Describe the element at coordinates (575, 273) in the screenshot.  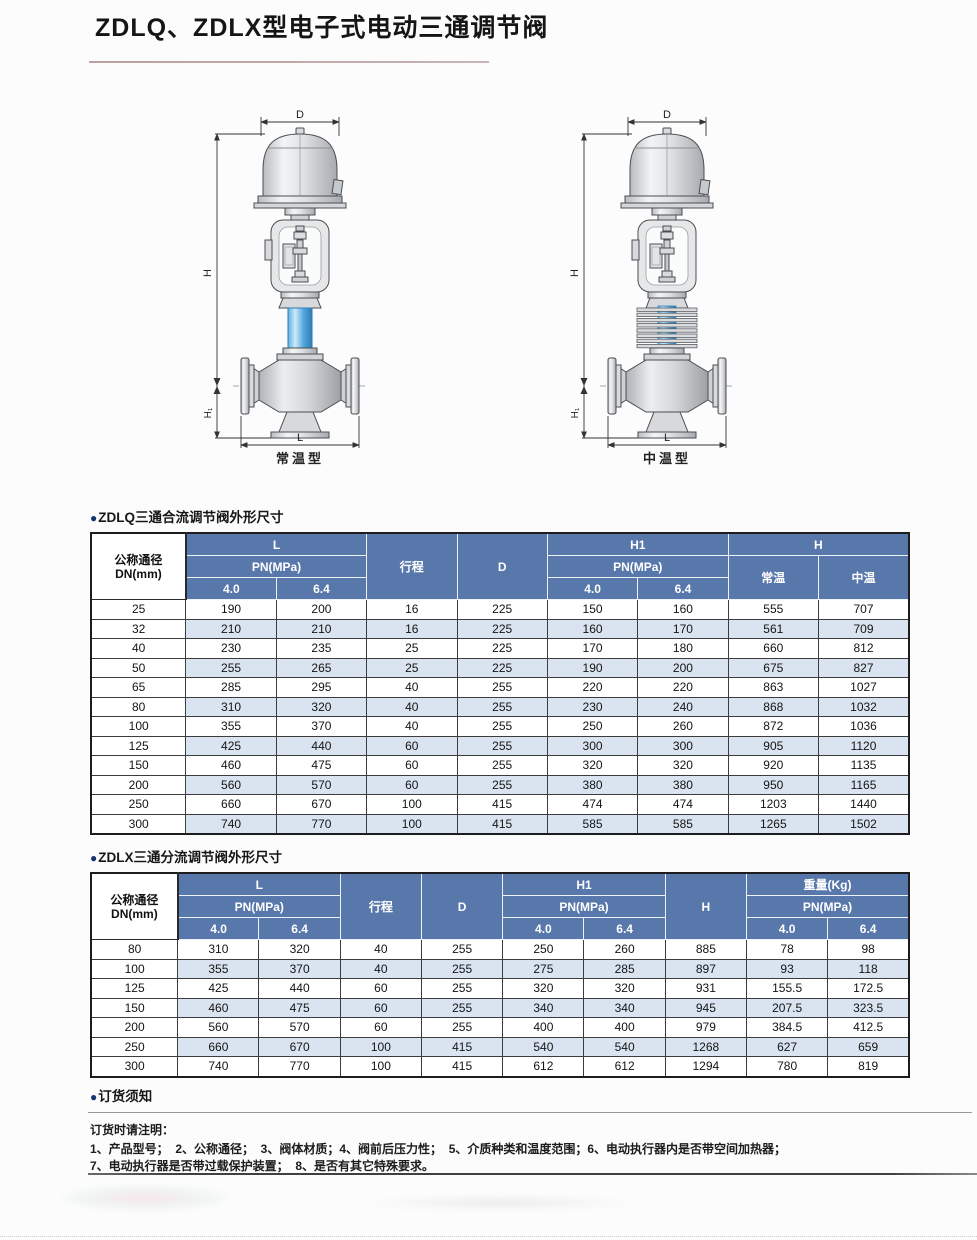
I see `dim-label-h: H` at that location.